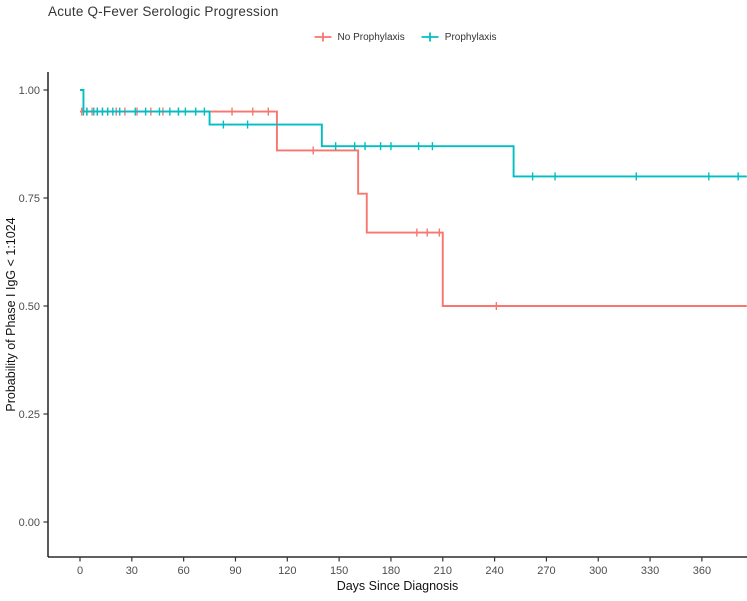  I want to click on legend-label: No Prophylaxis, so click(371, 37).